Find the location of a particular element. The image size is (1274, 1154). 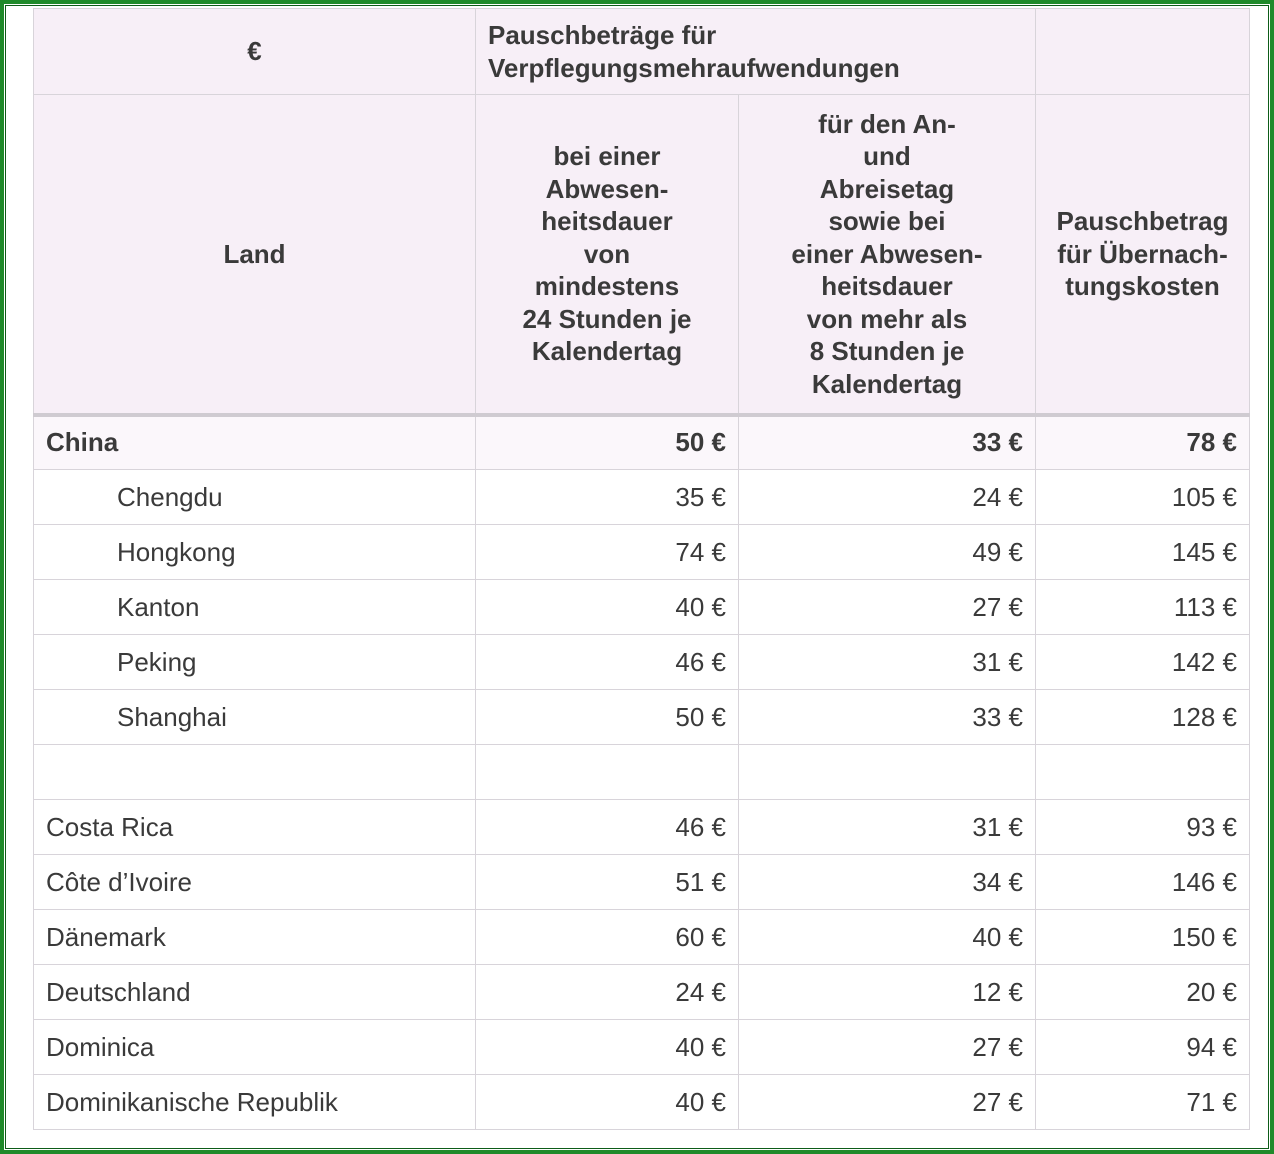

overnight-amount: 78 € is located at coordinates (1142, 441).